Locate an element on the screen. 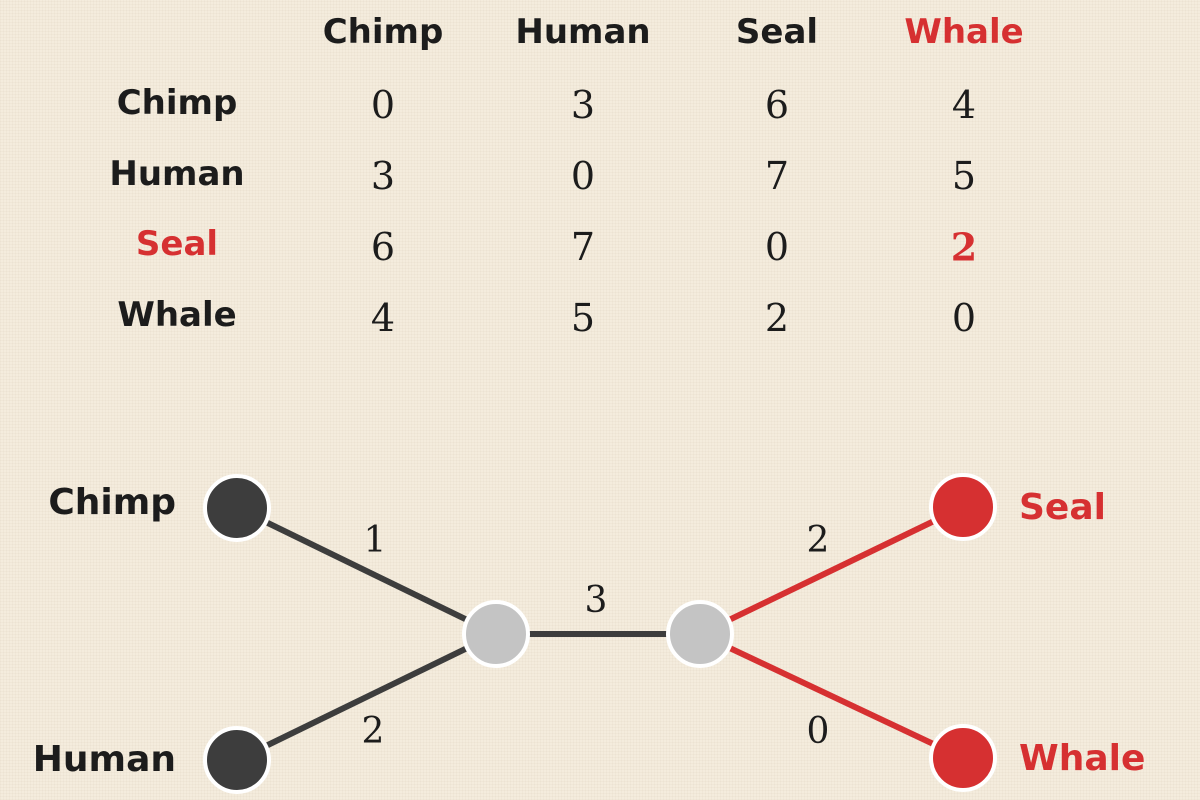 The width and height of the screenshot is (1200, 800). row-header-human: Human is located at coordinates (177, 174).